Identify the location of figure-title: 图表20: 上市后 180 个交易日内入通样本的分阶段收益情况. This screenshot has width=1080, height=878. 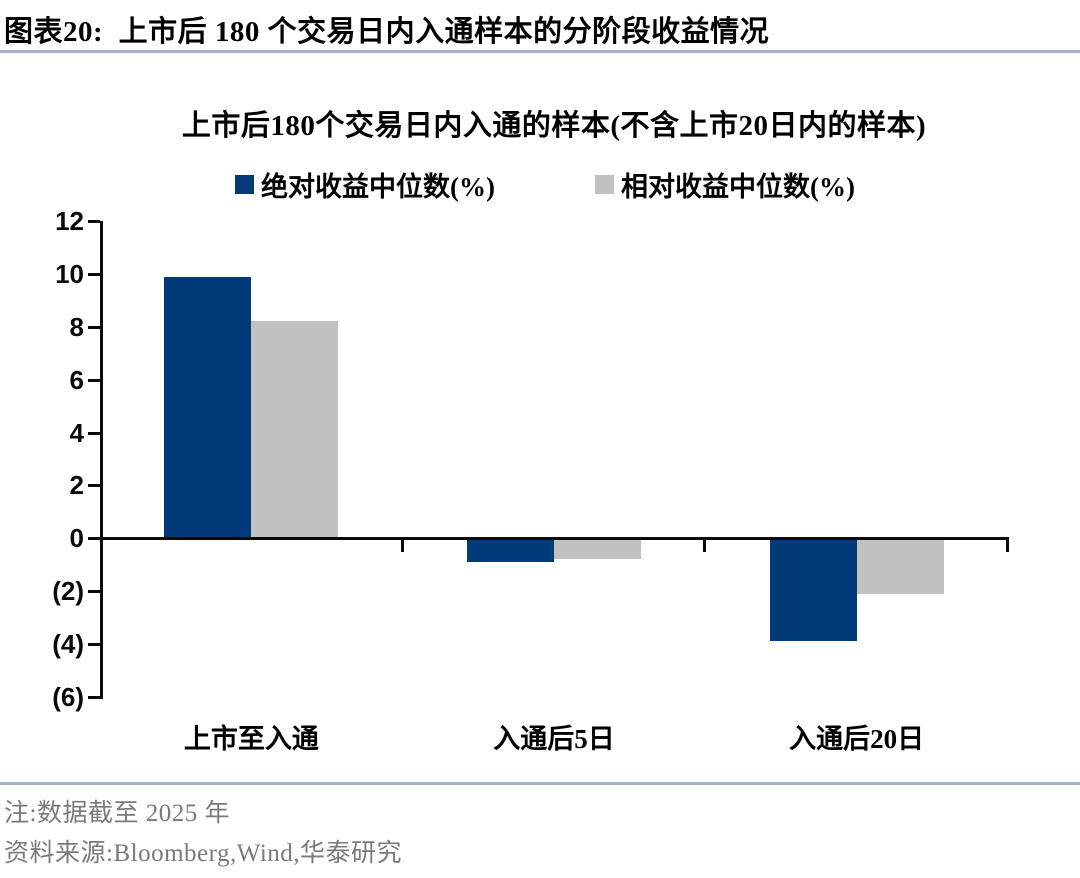
(387, 32).